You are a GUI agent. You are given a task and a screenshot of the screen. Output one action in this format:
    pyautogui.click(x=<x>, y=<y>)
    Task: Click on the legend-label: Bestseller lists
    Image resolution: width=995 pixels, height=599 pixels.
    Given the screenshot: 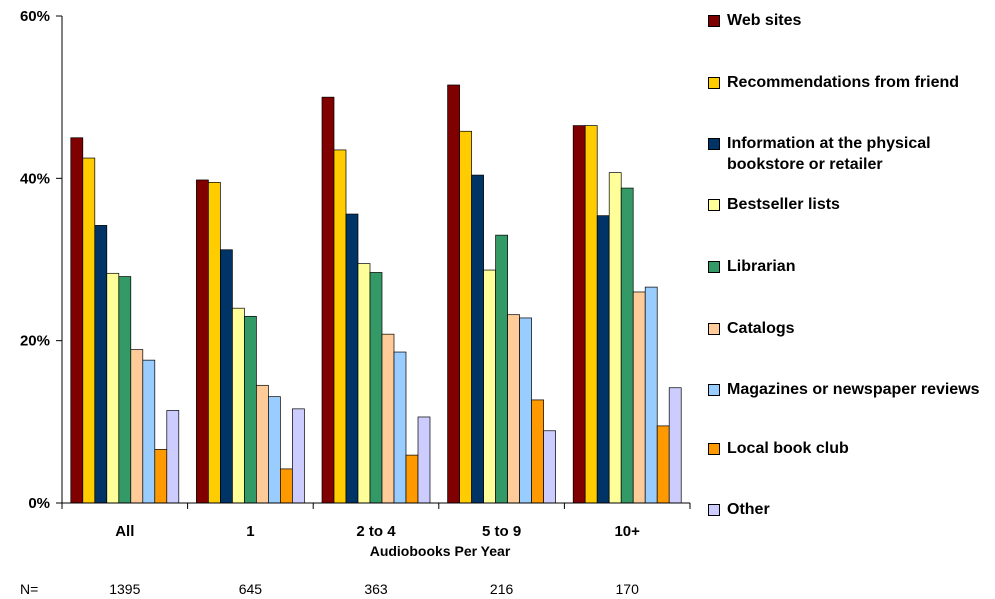 What is the action you would take?
    pyautogui.click(x=783, y=204)
    